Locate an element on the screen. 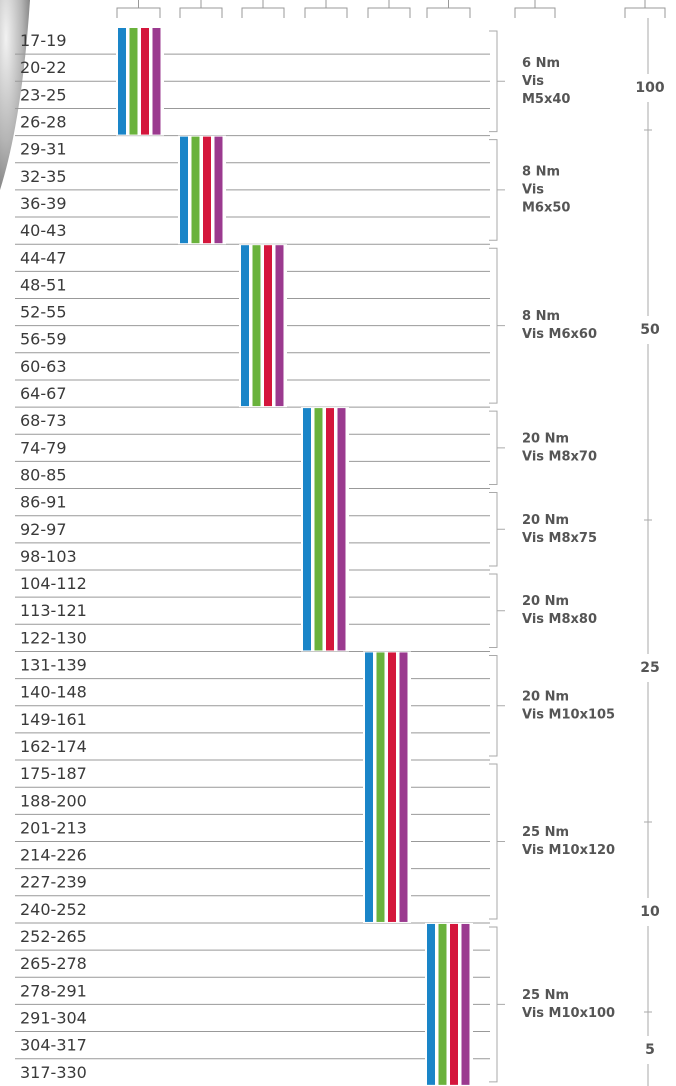 This screenshot has width=676, height=1086. row-label: 20-22 is located at coordinates (43, 67).